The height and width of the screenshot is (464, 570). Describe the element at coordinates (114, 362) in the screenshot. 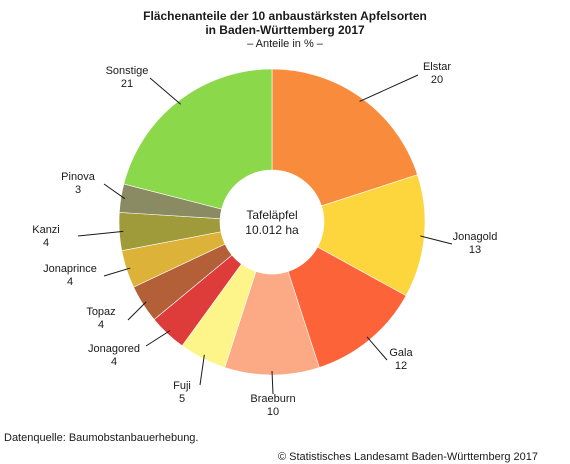

I see `slice-value-jonagored: 4` at that location.